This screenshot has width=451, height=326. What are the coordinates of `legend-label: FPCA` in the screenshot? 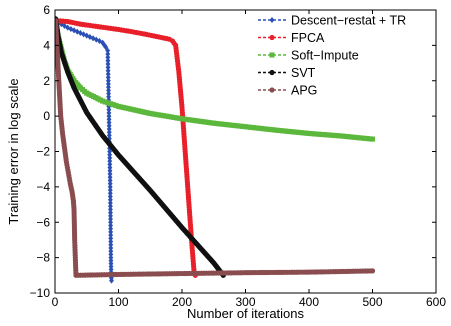 It's located at (308, 38).